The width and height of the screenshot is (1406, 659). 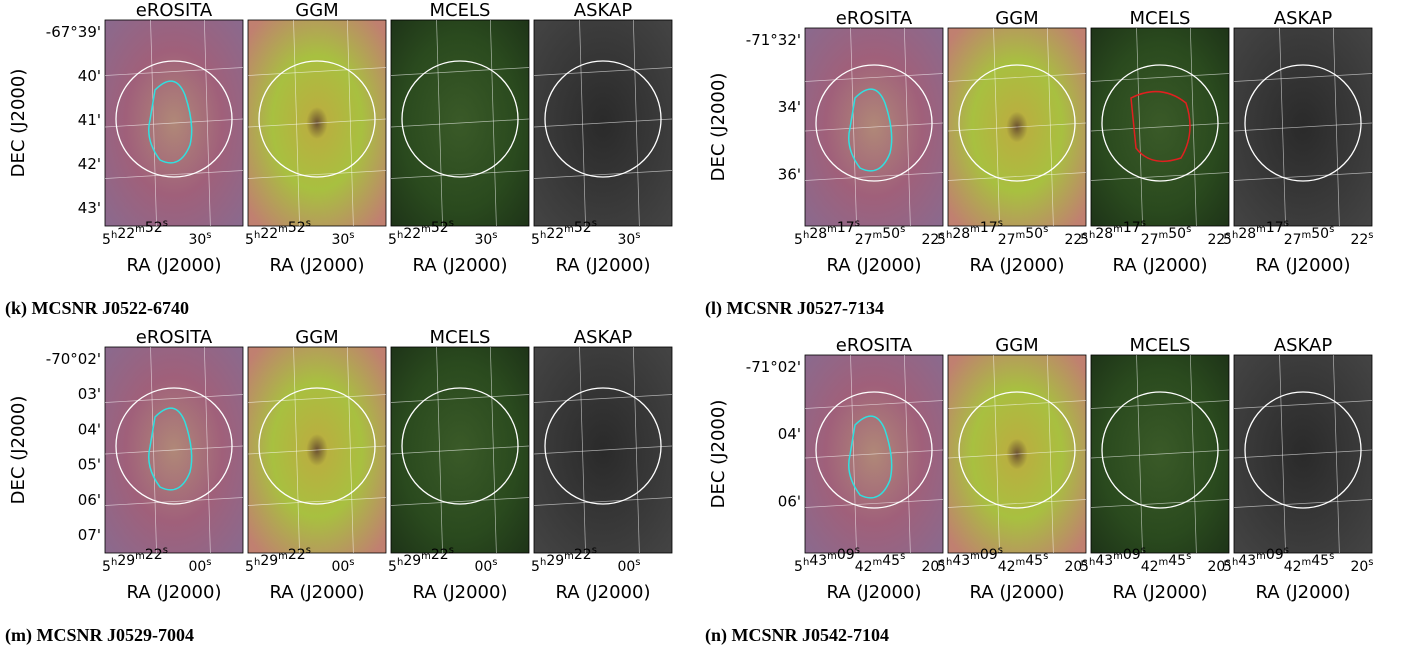 What do you see at coordinates (789, 501) in the screenshot?
I see `y-tick-label: 06'` at bounding box center [789, 501].